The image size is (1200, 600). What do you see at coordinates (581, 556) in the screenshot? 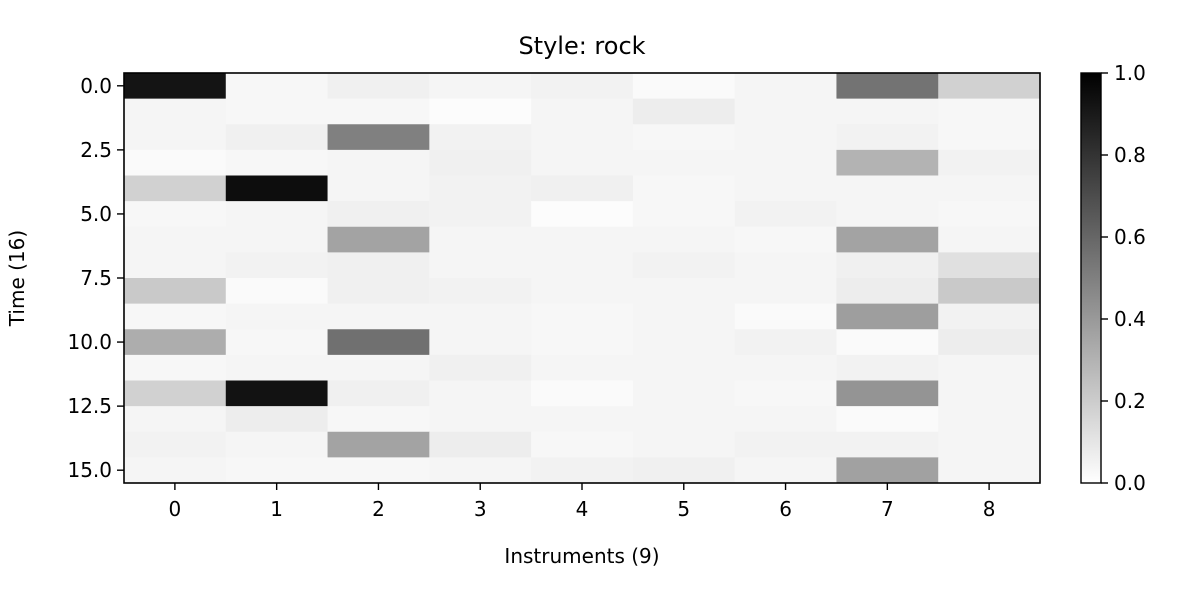
I see `x-axis-label: Instruments (9)` at bounding box center [581, 556].